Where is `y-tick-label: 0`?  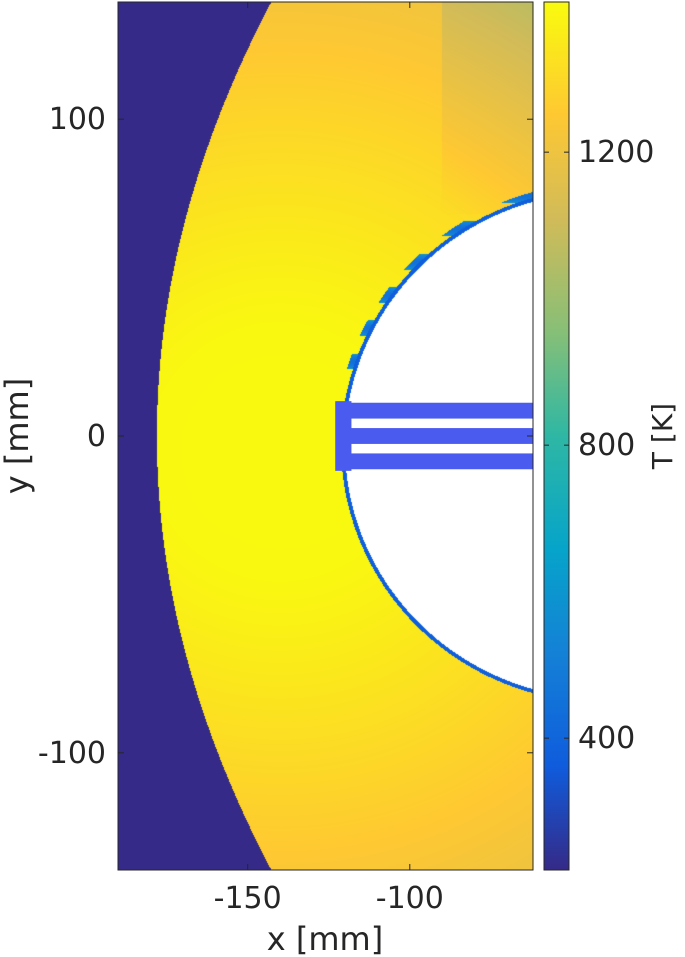
y-tick-label: 0 is located at coordinates (96, 436).